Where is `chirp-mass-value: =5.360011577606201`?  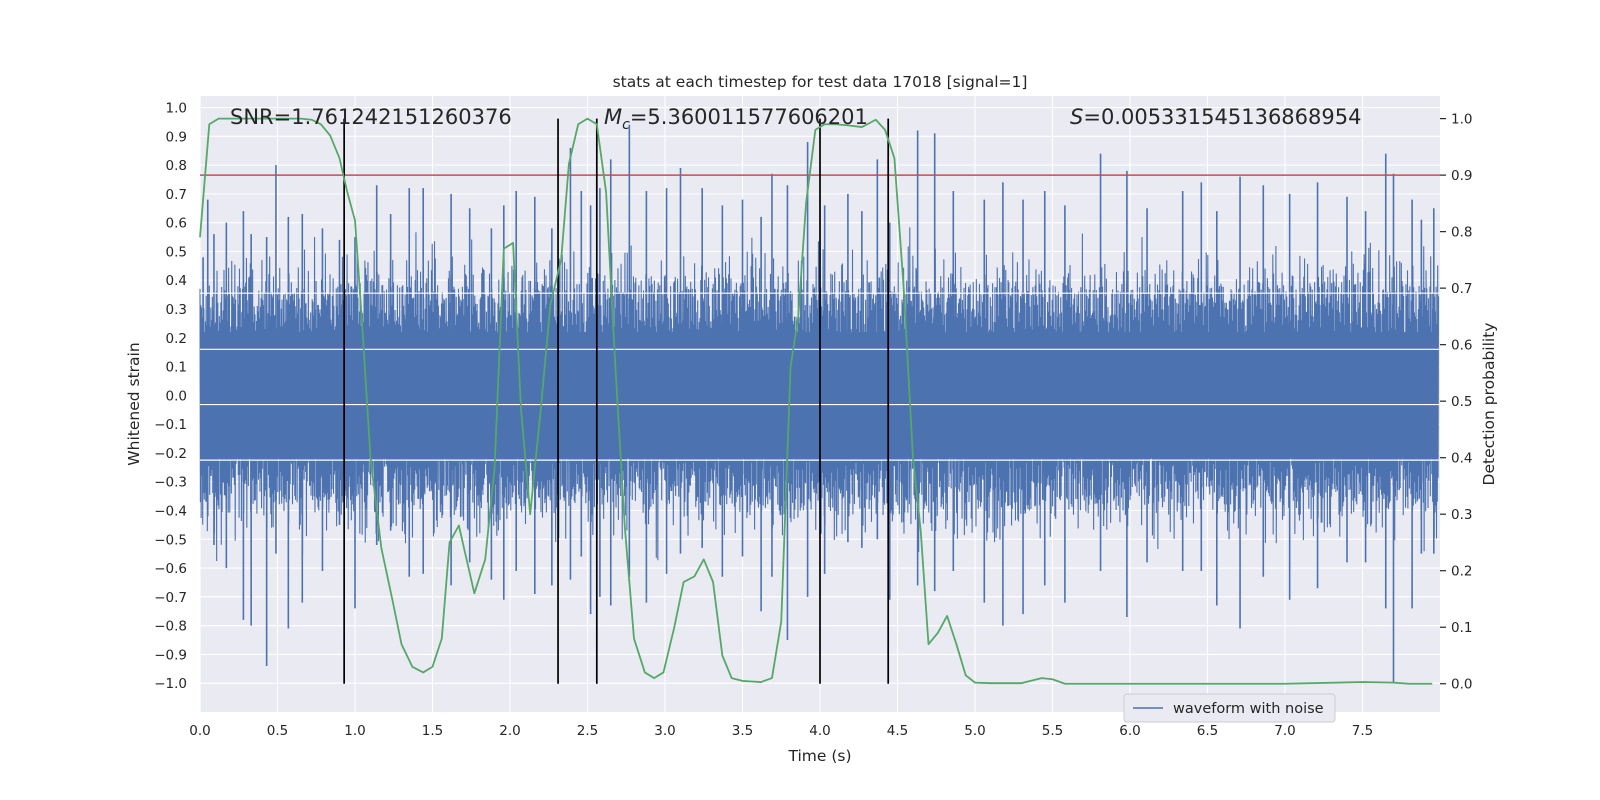
chirp-mass-value: =5.360011577606201 is located at coordinates (749, 117).